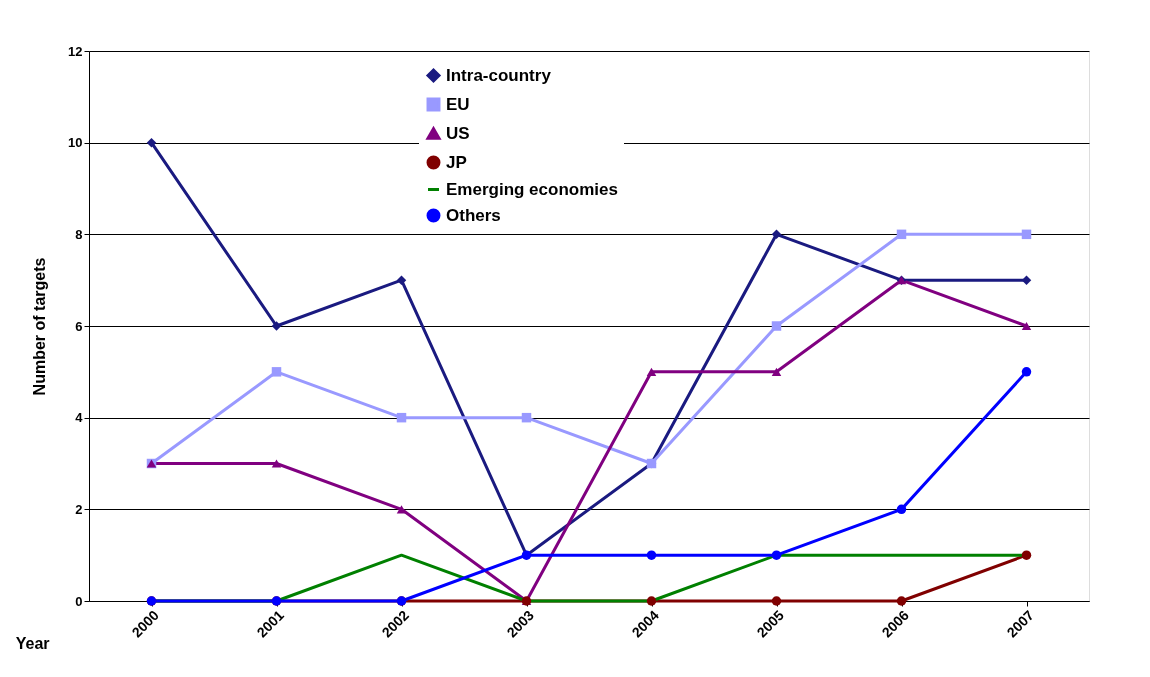 This screenshot has height=677, width=1150. What do you see at coordinates (499, 75) in the screenshot?
I see `legend-label: Intra-country` at bounding box center [499, 75].